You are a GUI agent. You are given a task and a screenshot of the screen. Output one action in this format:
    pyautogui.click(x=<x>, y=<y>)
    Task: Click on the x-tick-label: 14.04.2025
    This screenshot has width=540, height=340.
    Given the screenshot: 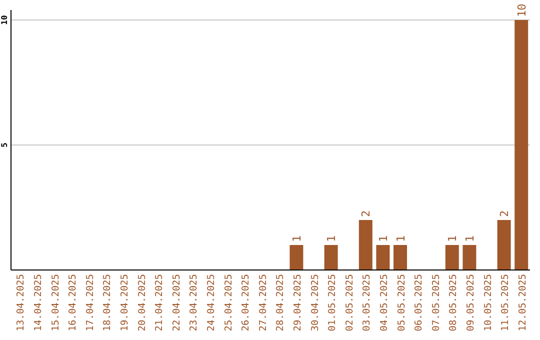 What is the action you would take?
    pyautogui.click(x=38, y=303)
    